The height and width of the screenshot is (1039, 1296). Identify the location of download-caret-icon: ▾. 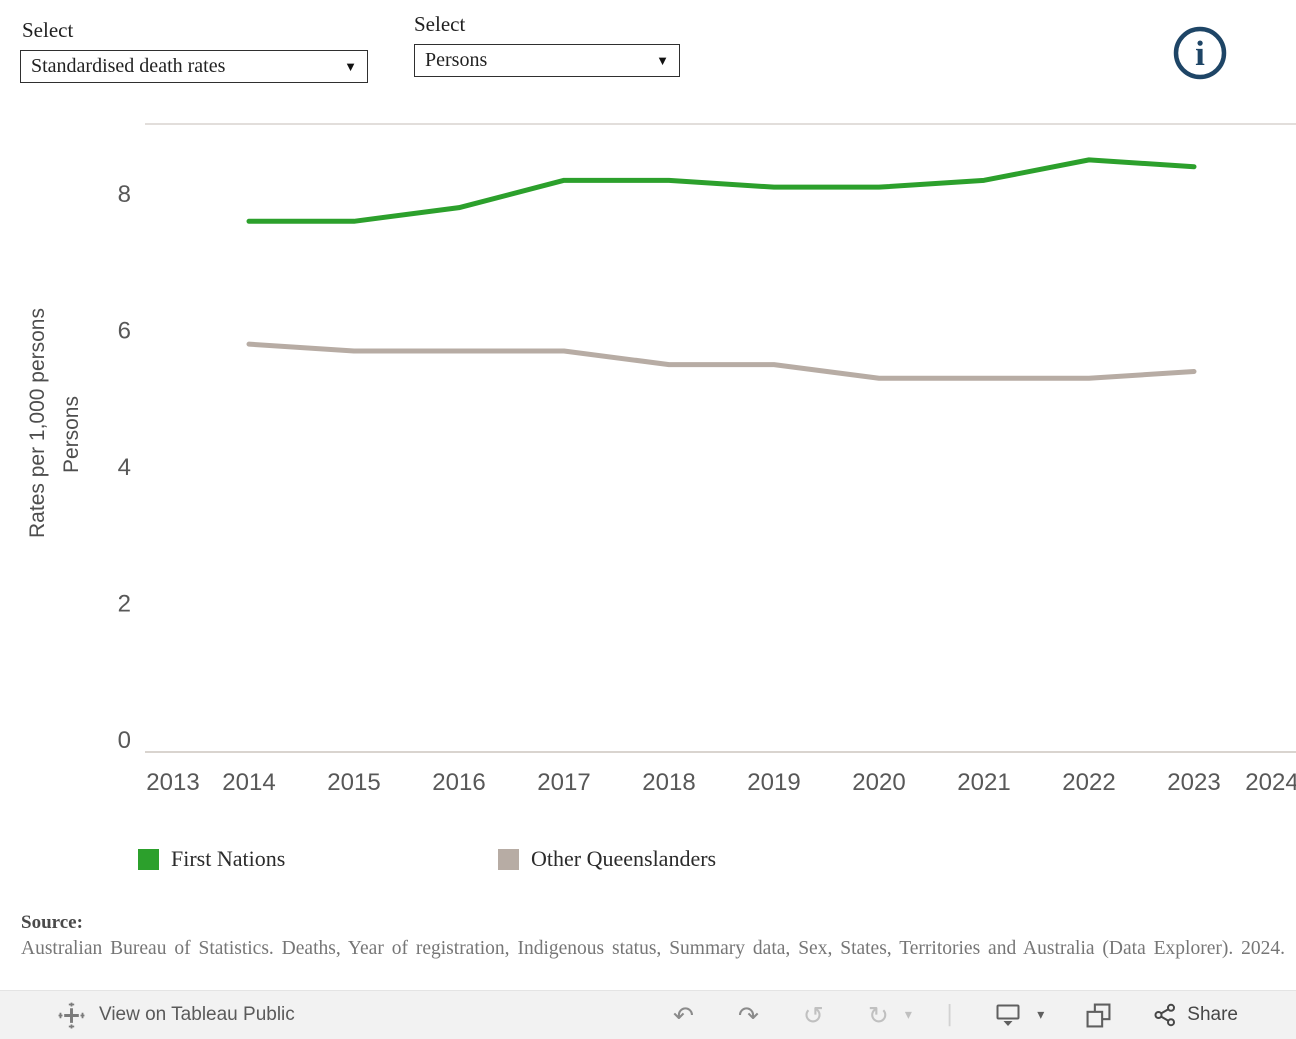
(1041, 1015).